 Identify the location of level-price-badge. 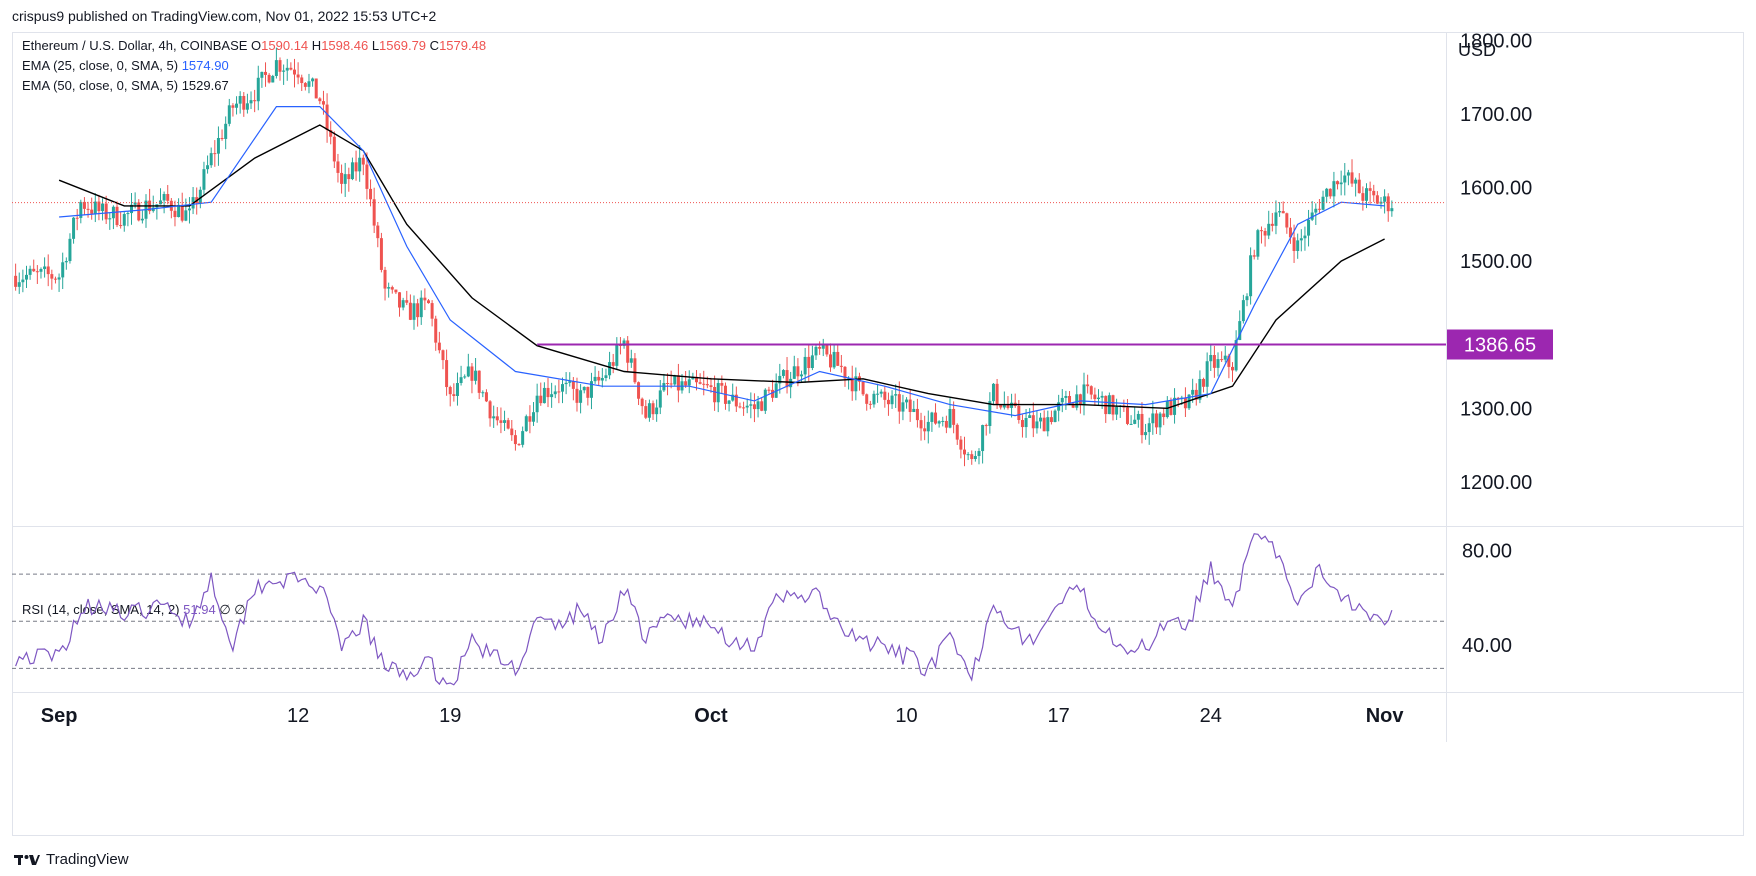
(1500, 344).